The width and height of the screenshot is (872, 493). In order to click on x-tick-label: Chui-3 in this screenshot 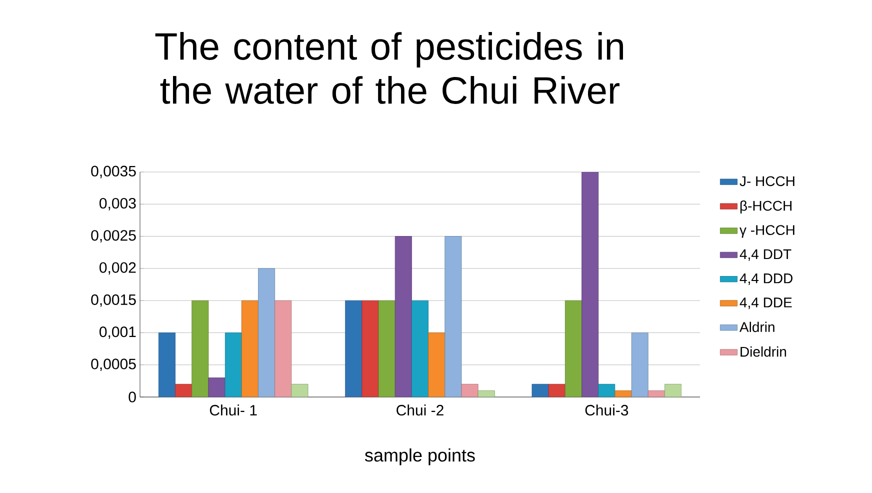, I will do `click(606, 410)`.